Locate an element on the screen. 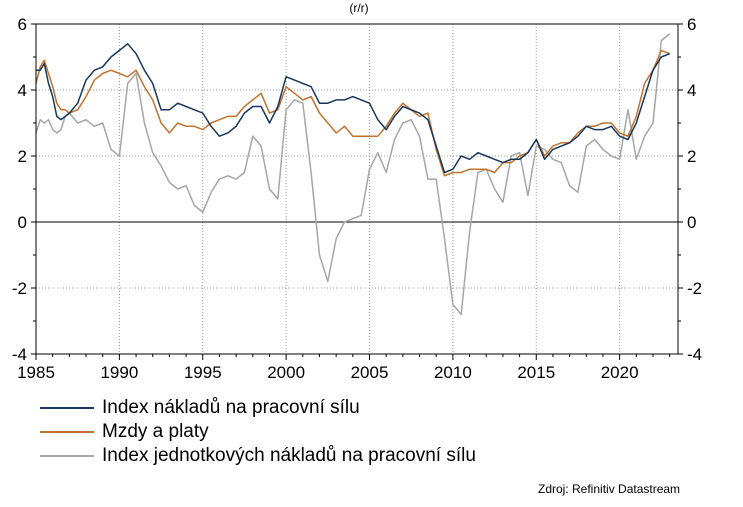 Image resolution: width=743 pixels, height=507 pixels. y-tick-label-right: -2 is located at coordinates (694, 288).